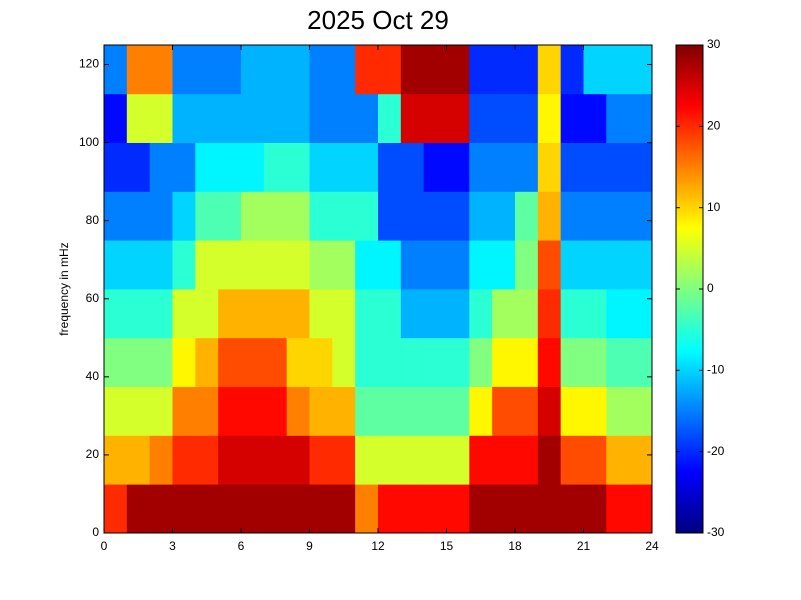 Image resolution: width=801 pixels, height=600 pixels. Describe the element at coordinates (652, 546) in the screenshot. I see `x-tick-label: 24` at that location.